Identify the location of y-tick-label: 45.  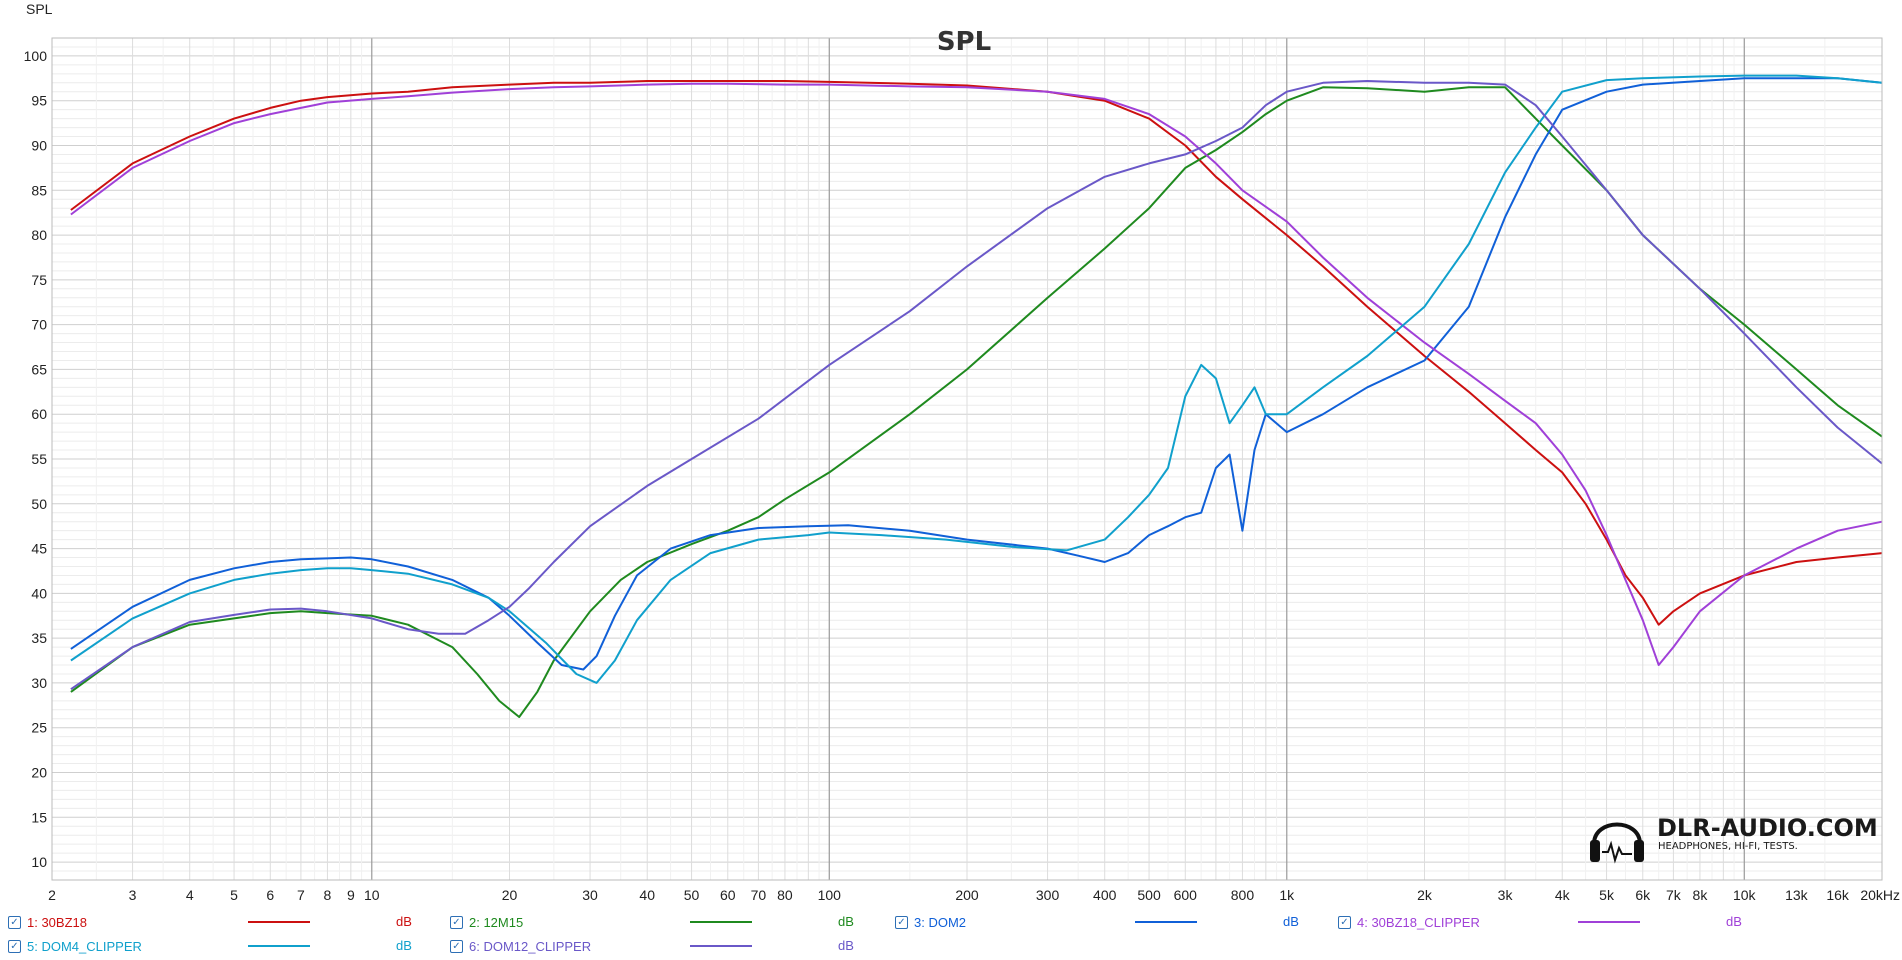
(39, 549).